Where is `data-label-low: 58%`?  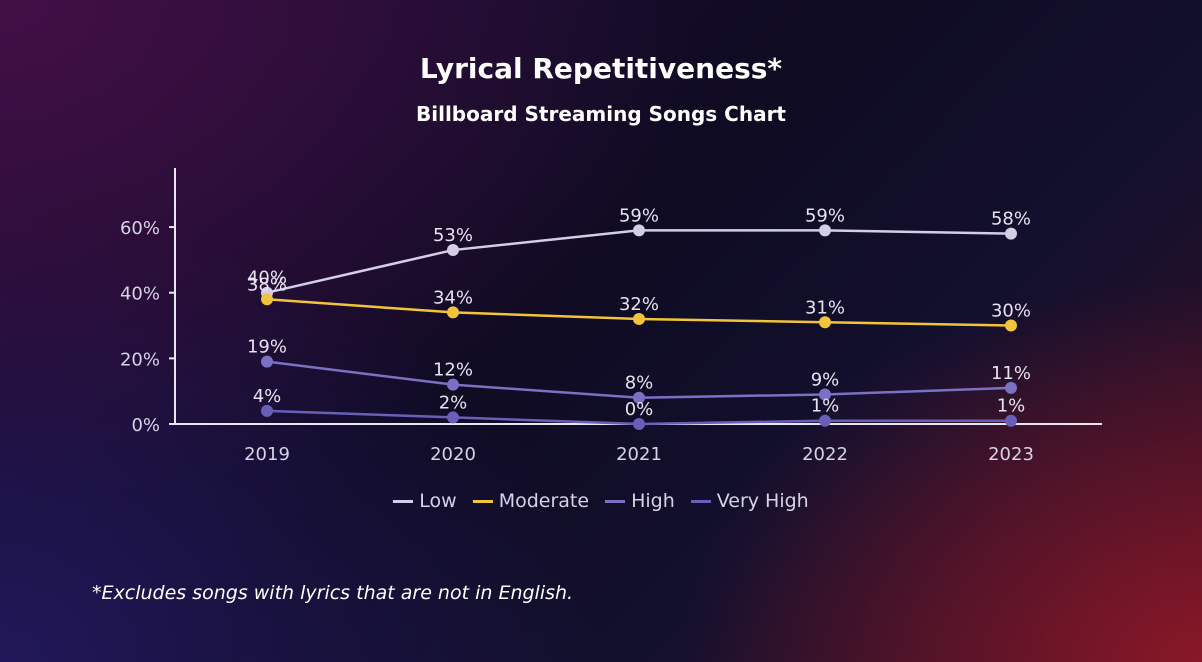 data-label-low: 58% is located at coordinates (1011, 219).